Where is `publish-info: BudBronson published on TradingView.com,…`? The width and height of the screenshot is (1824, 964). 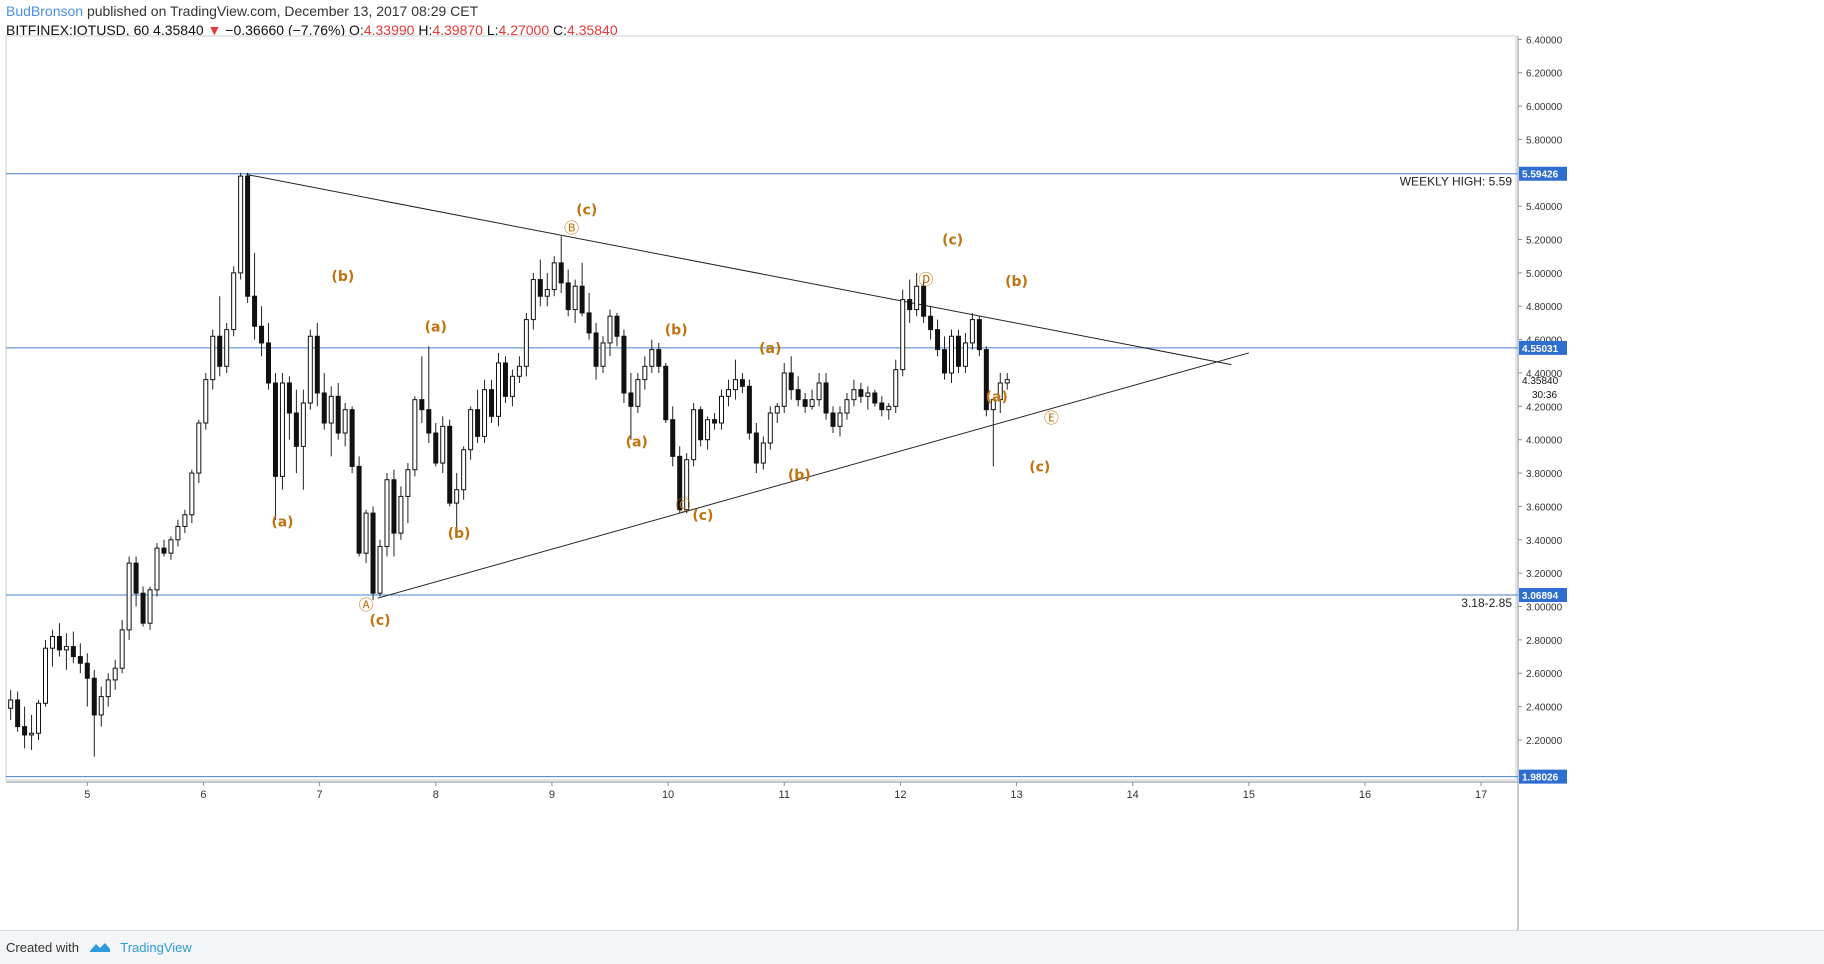
publish-info: BudBronson published on TradingView.com,… is located at coordinates (242, 11).